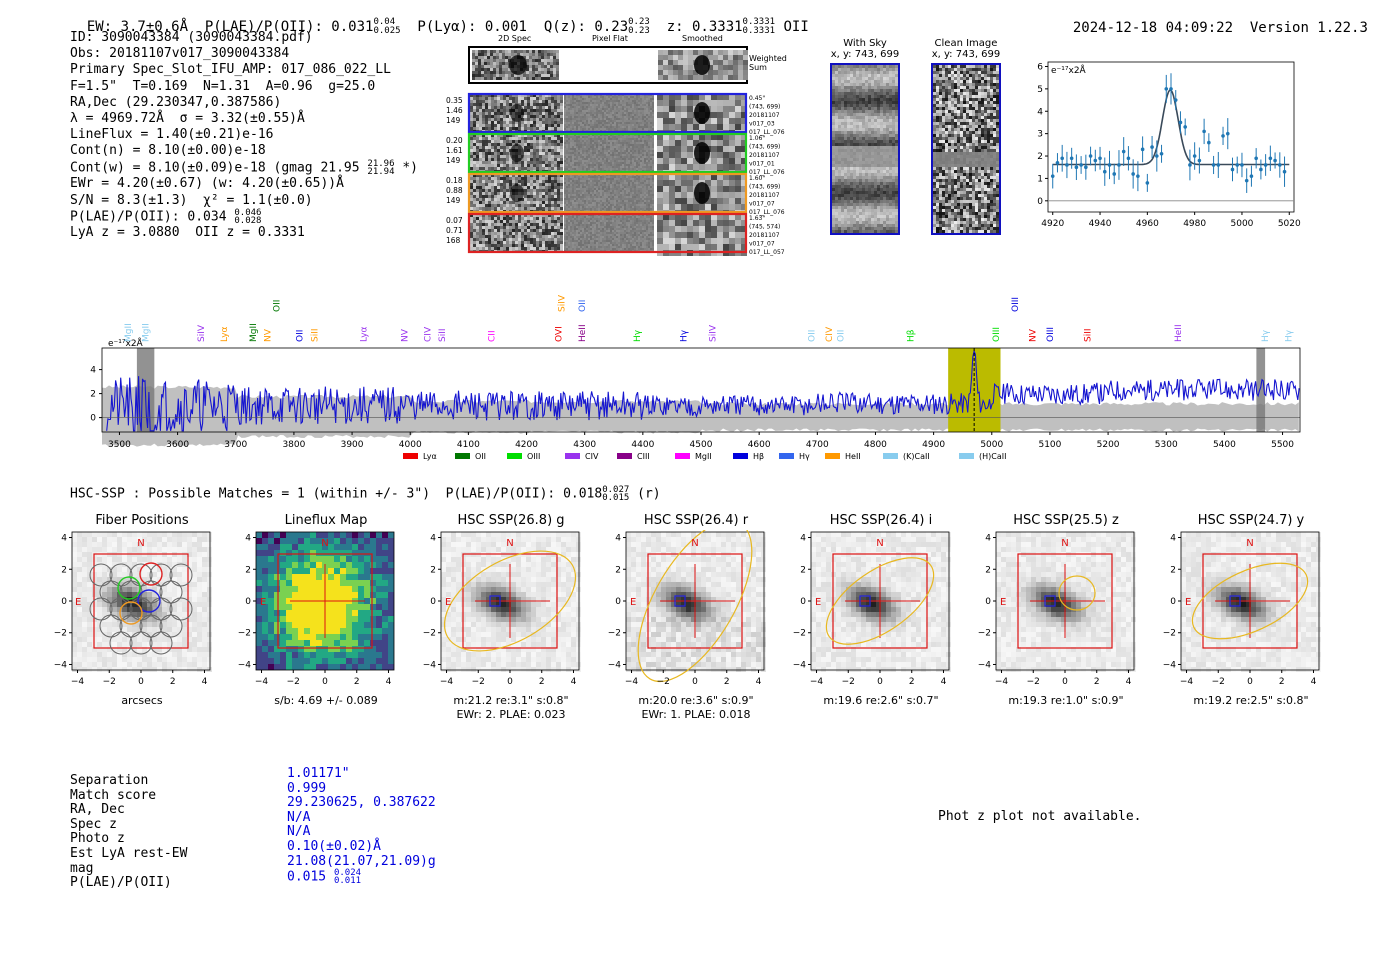  I want to click on tile-ytick-label: −4, so click(61, 665).